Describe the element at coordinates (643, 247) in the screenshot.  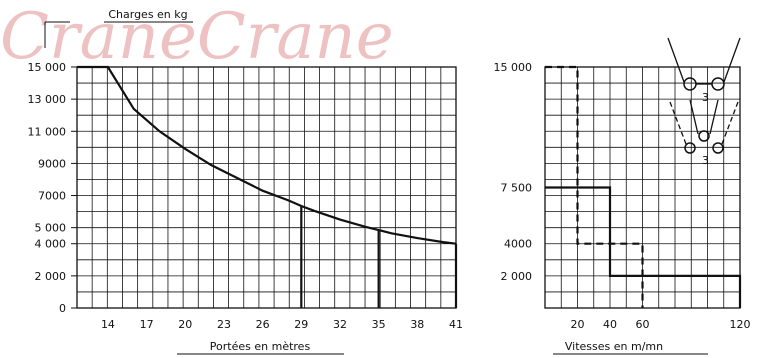
I see `speed-step-solid` at that location.